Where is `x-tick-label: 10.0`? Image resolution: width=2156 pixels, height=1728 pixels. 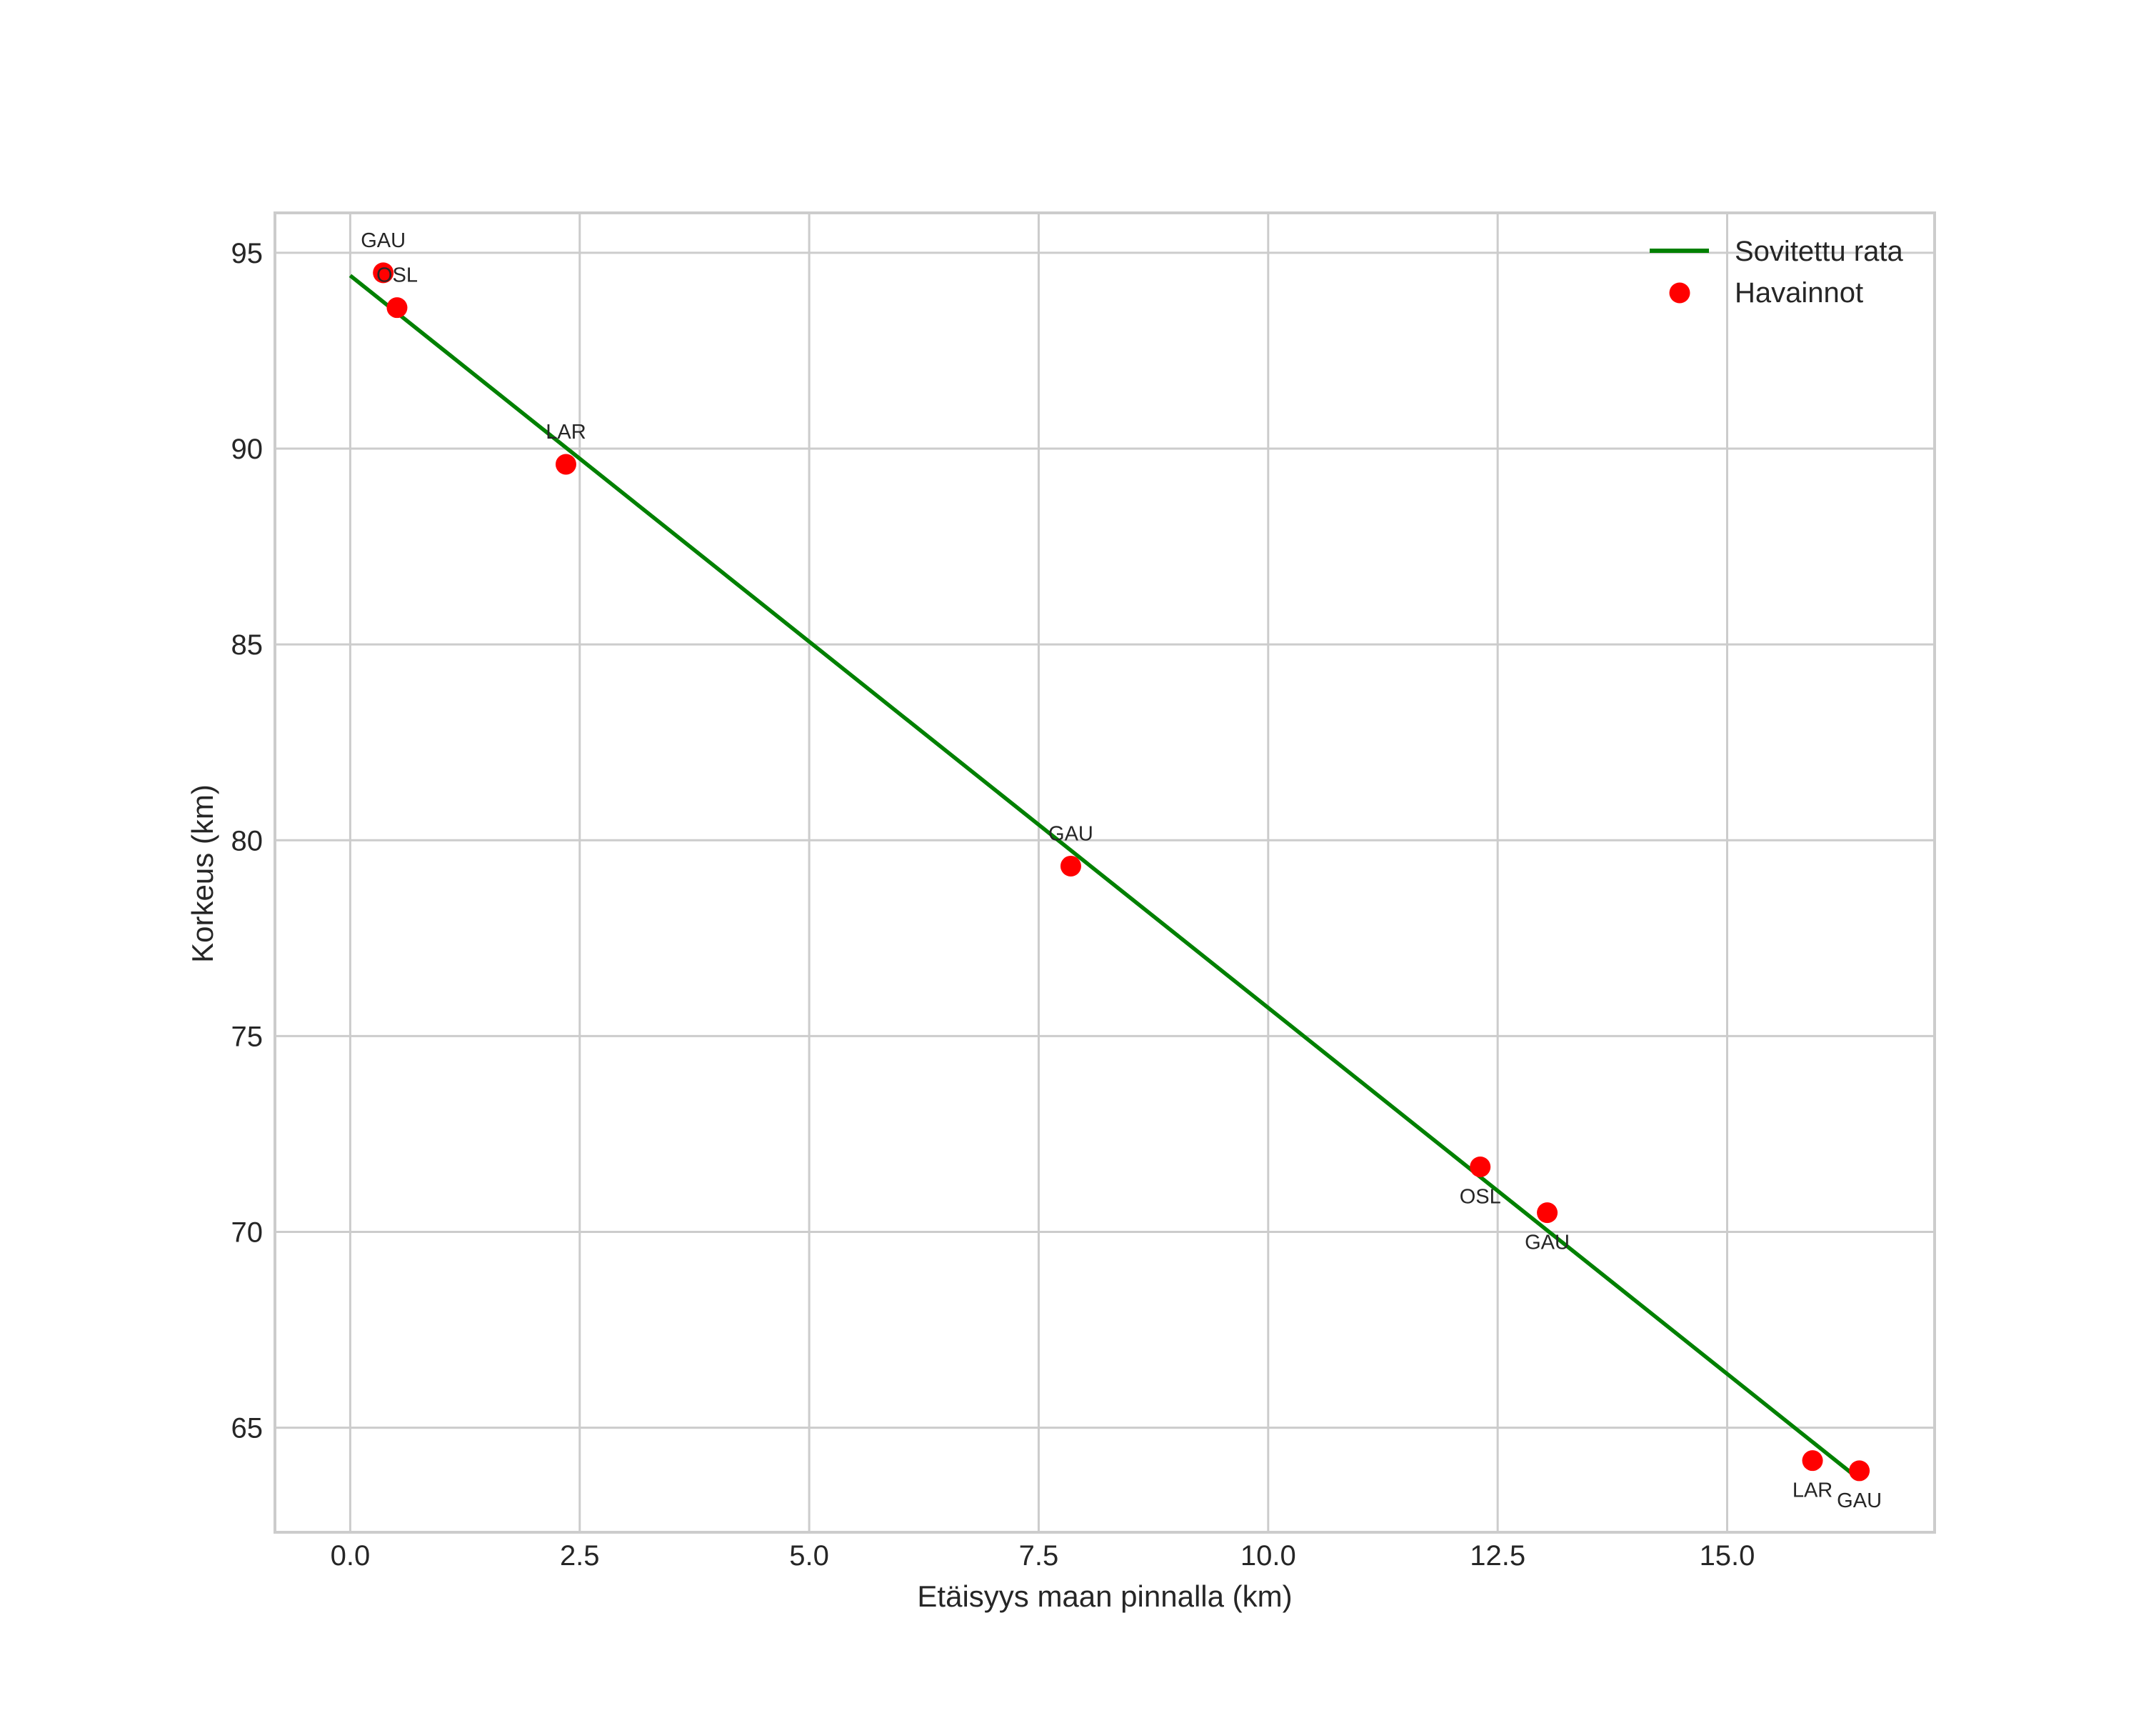 x-tick-label: 10.0 is located at coordinates (1268, 1556).